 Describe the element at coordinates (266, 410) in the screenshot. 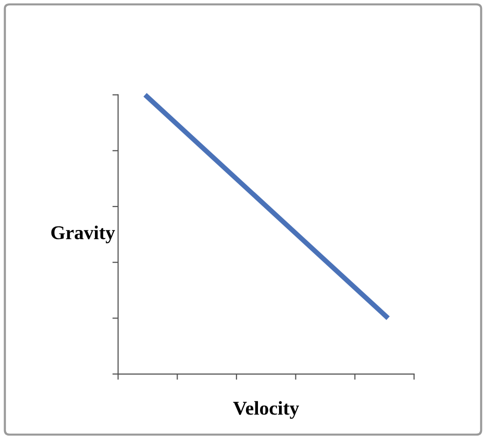

I see `x-axis-title: Velocity` at that location.